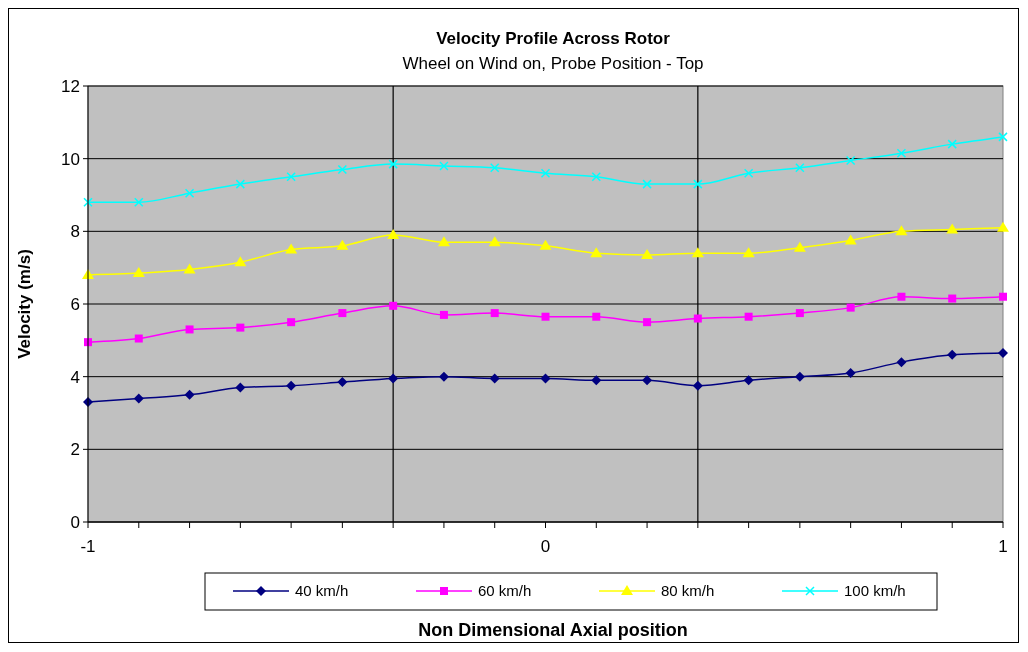  What do you see at coordinates (70, 159) in the screenshot?
I see `y-tick-label: 10` at bounding box center [70, 159].